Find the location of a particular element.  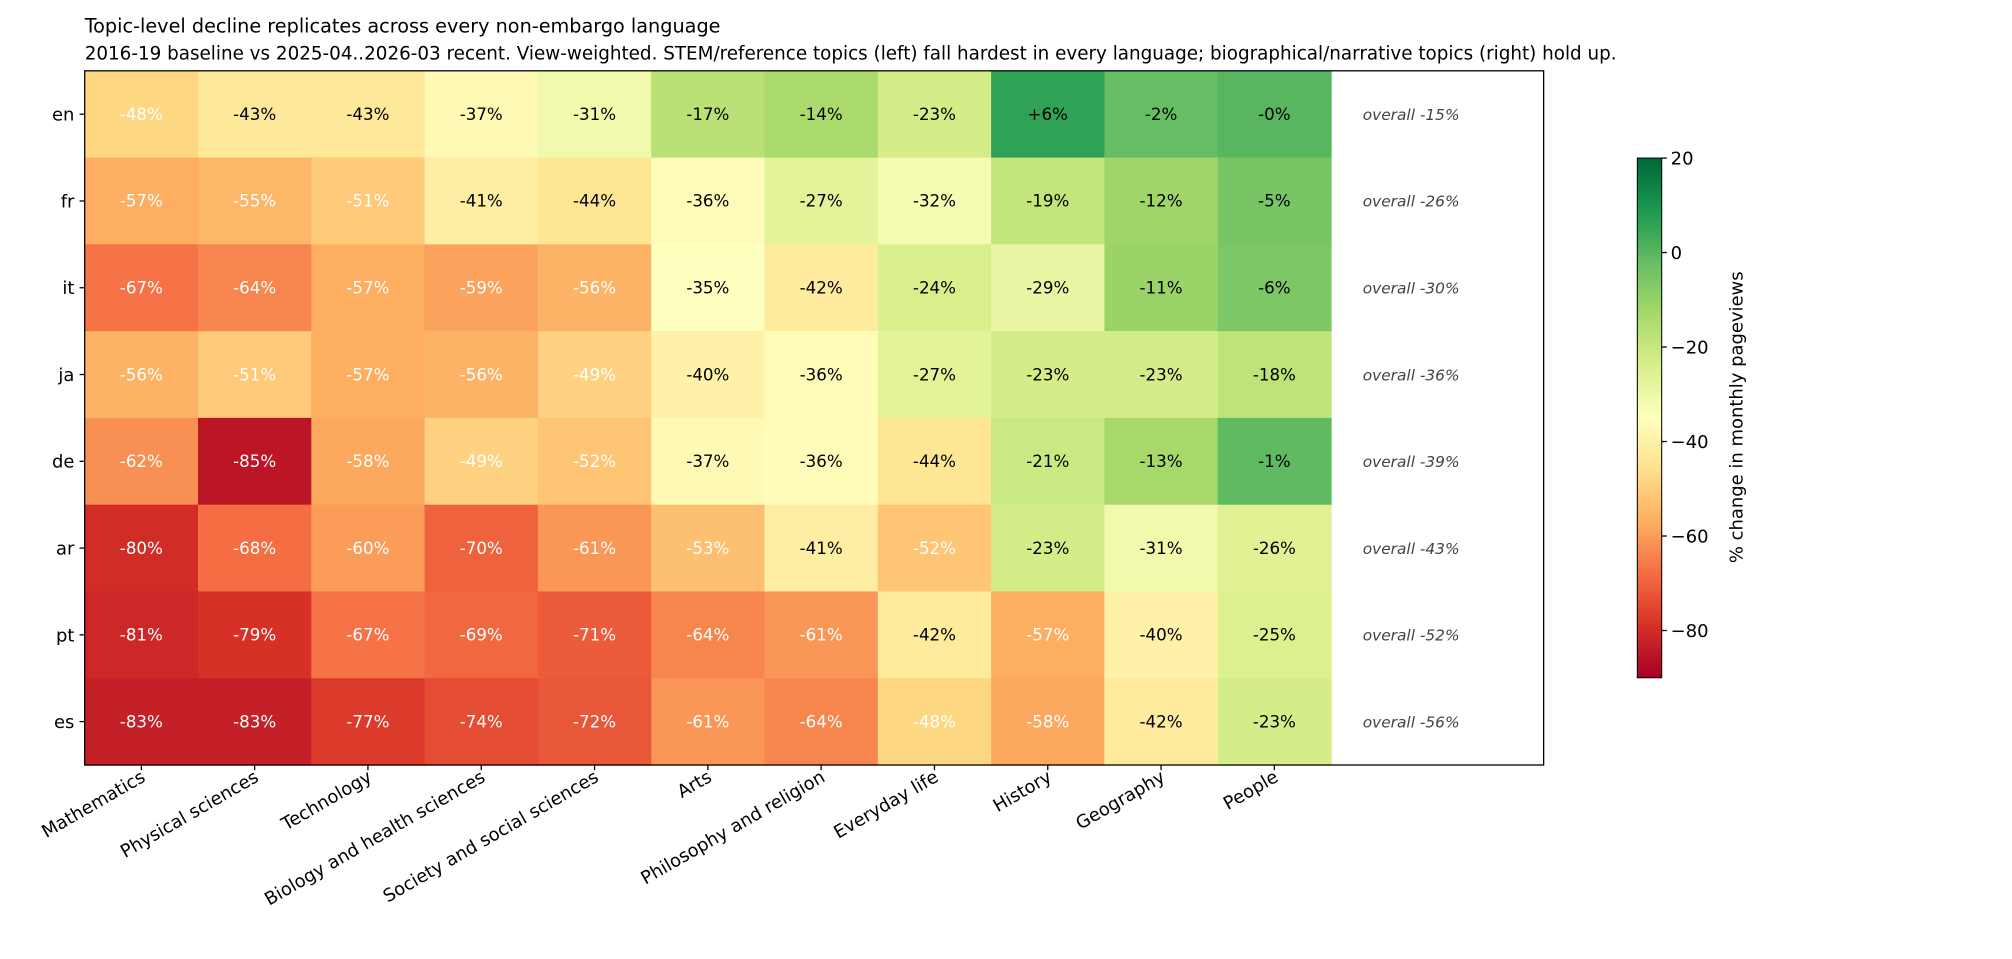

x-tick-label: Technology is located at coordinates (326, 800).